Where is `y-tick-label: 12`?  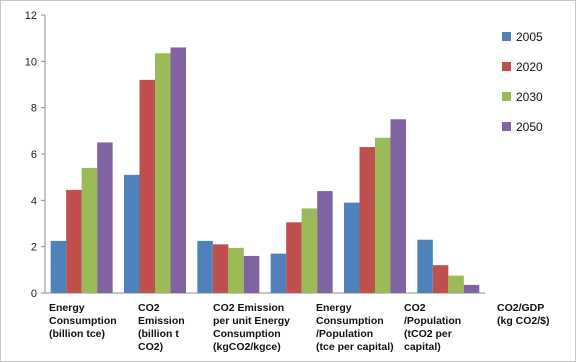 y-tick-label: 12 is located at coordinates (31, 16).